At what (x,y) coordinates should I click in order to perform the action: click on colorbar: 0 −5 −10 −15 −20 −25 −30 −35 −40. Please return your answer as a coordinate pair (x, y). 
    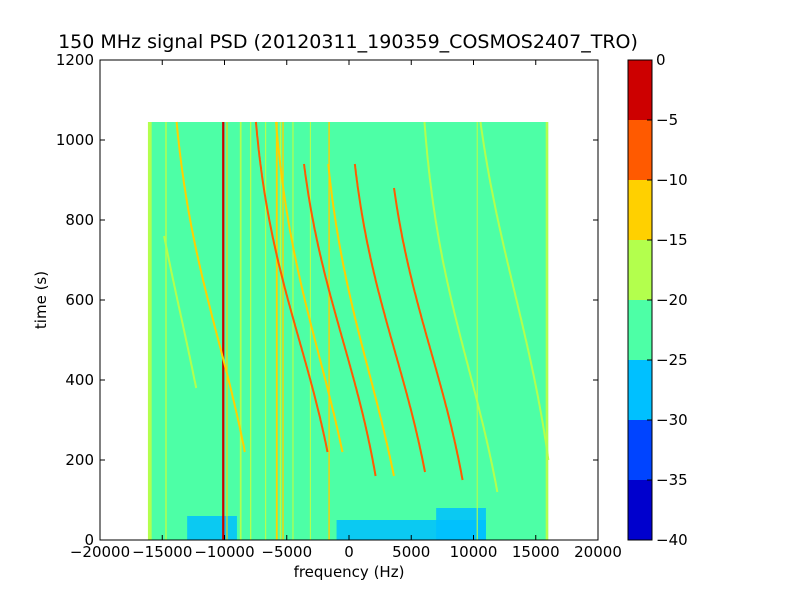
    Looking at the image, I should click on (657, 300).